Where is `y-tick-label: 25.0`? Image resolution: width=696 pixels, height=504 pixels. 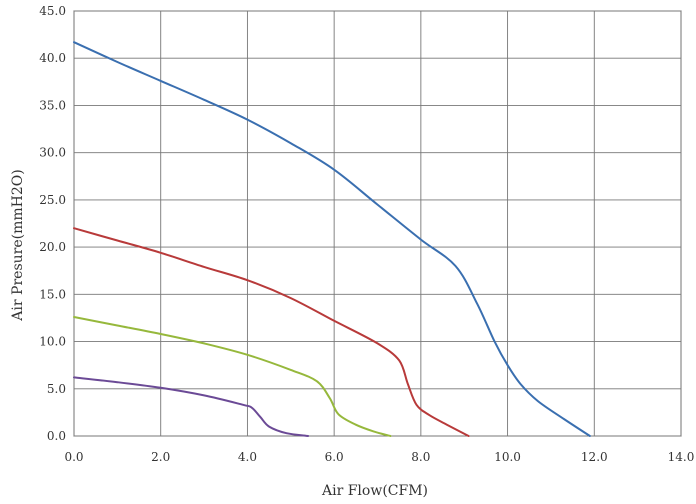
y-tick-label: 25.0 is located at coordinates (52, 200).